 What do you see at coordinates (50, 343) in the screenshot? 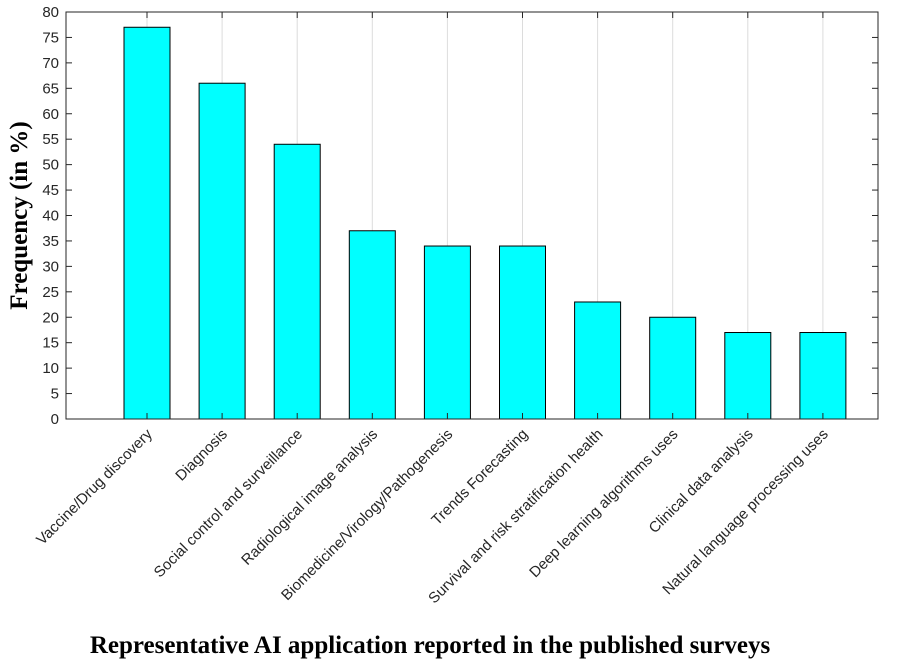
I see `y-tick-label: 15` at bounding box center [50, 343].